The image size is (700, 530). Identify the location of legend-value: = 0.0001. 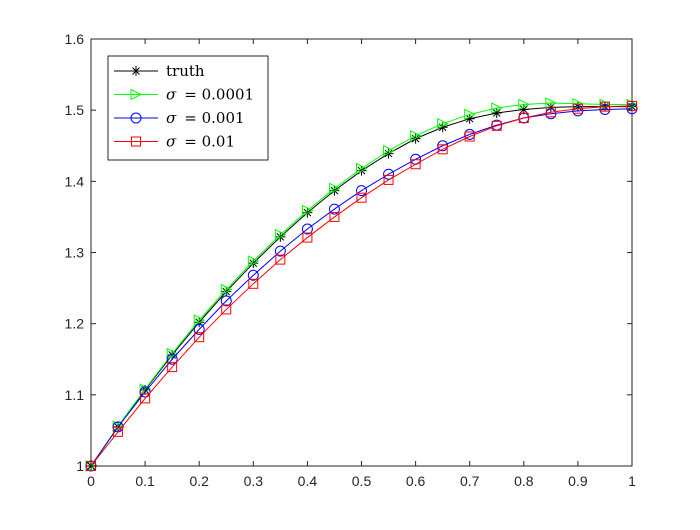
(219, 95).